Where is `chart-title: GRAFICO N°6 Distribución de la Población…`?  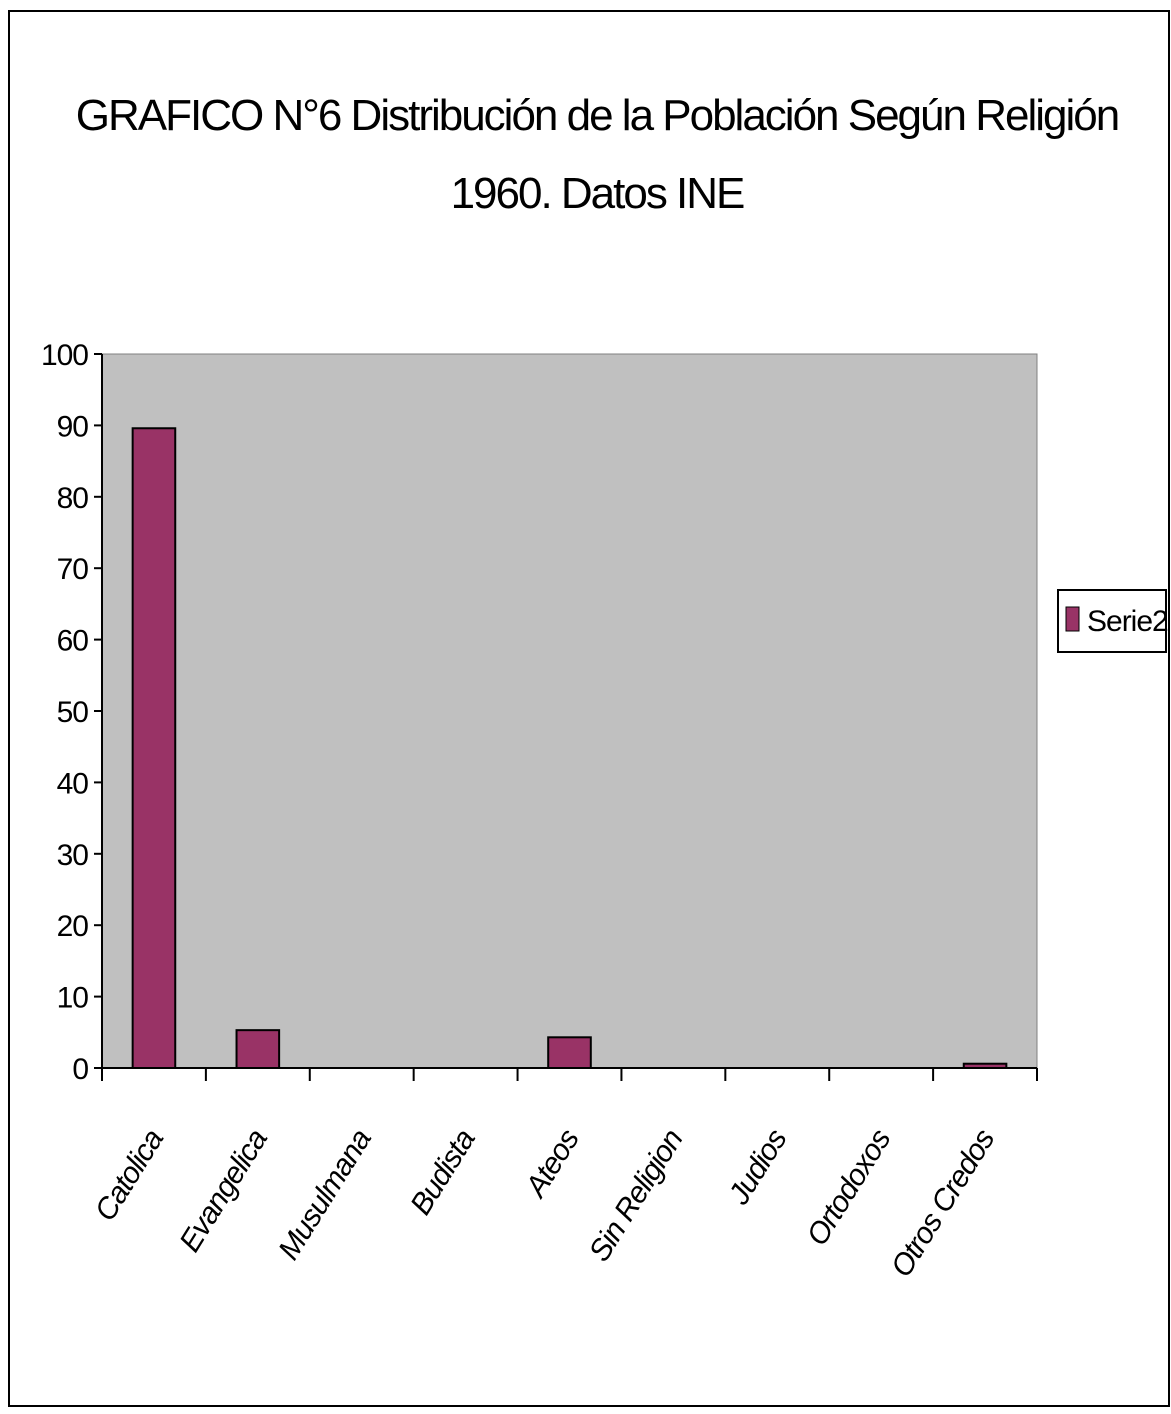 chart-title: GRAFICO N°6 Distribución de la Población… is located at coordinates (597, 115).